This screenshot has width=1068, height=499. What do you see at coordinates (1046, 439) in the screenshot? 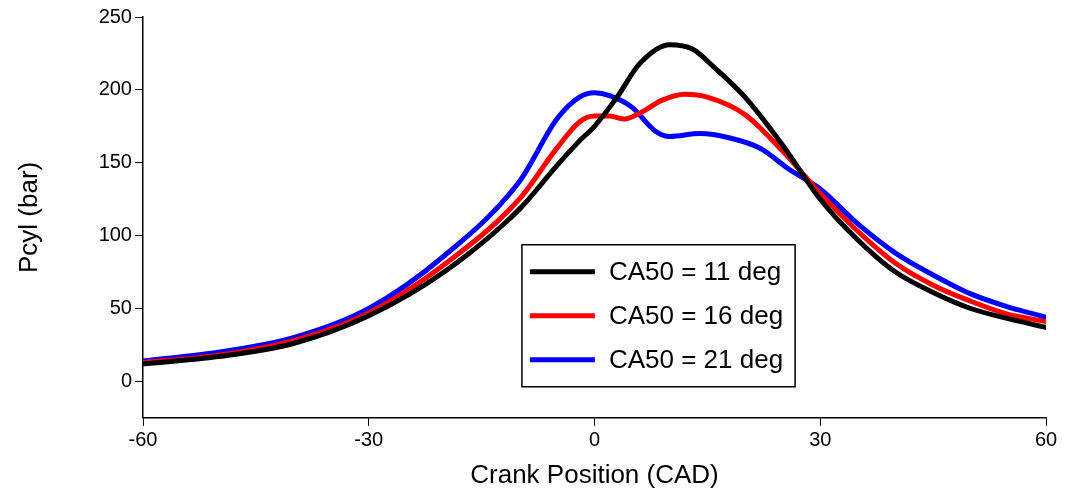
I see `x-tick-label: 60` at bounding box center [1046, 439].